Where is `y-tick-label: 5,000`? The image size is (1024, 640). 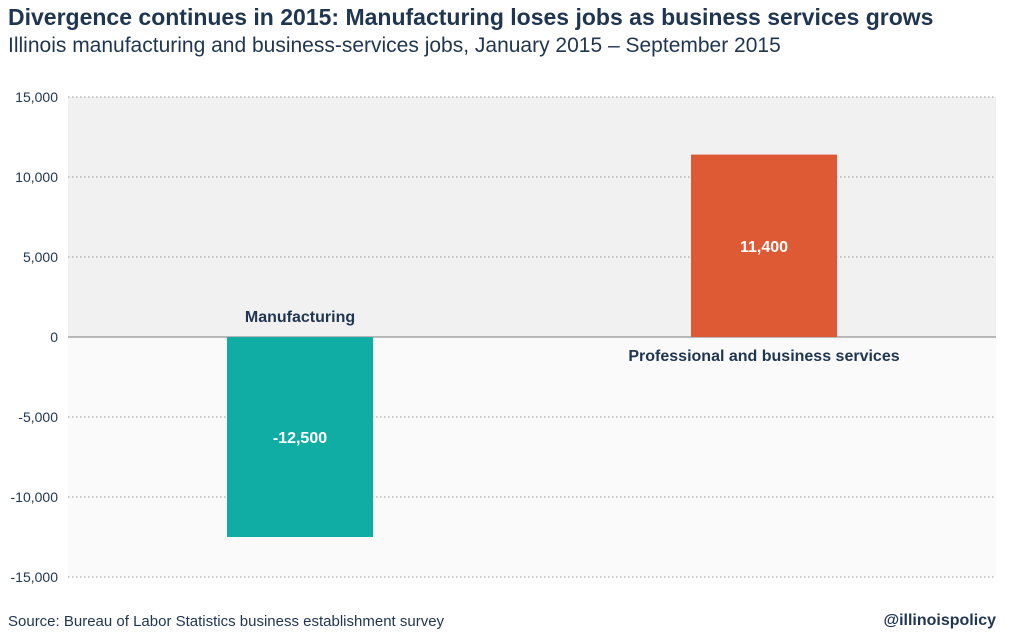
y-tick-label: 5,000 is located at coordinates (40, 257).